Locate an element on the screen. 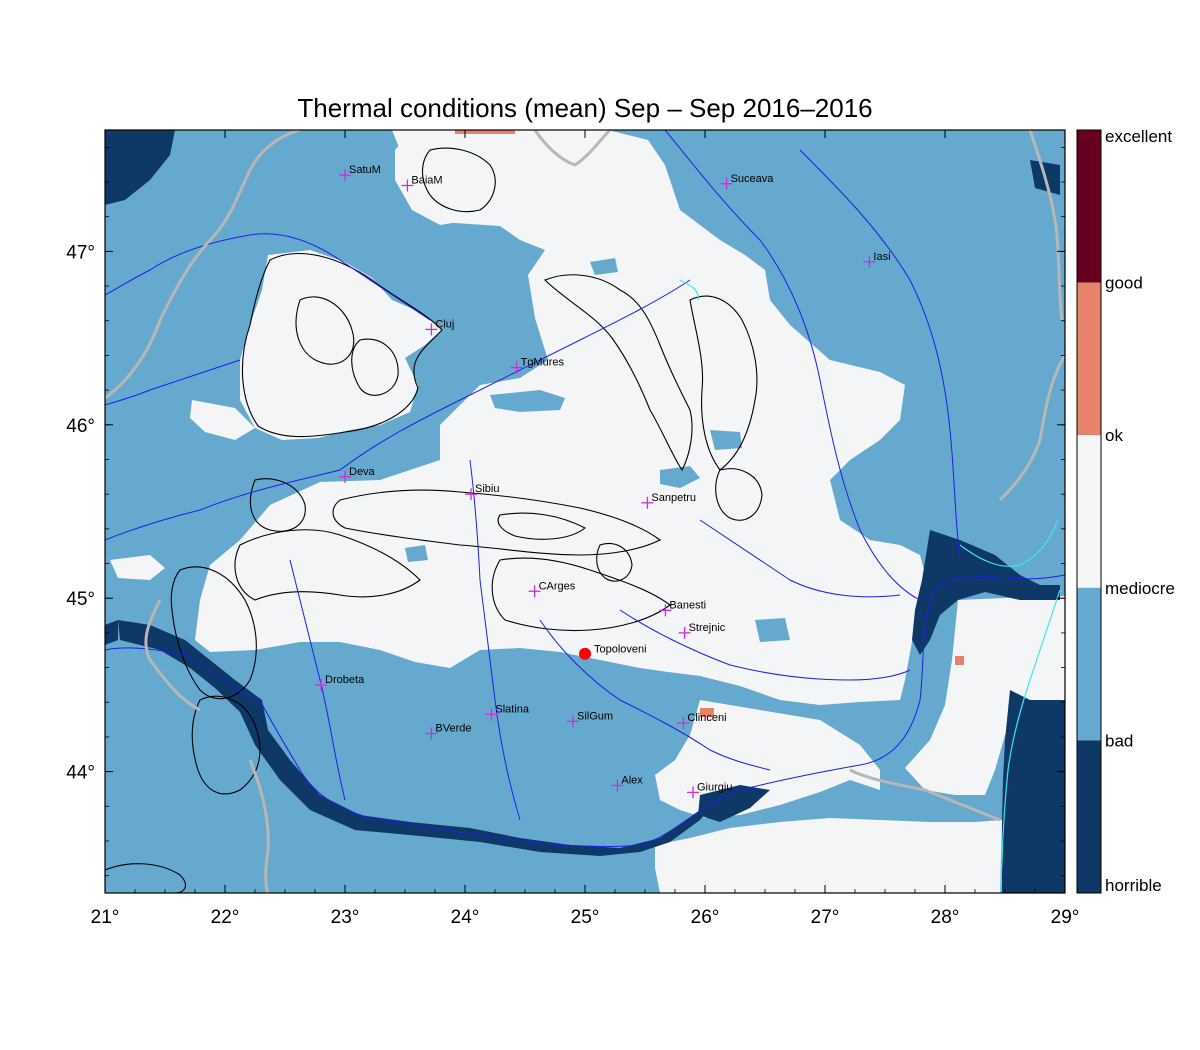 The width and height of the screenshot is (1200, 1050). lake-north is located at coordinates (689, 290).